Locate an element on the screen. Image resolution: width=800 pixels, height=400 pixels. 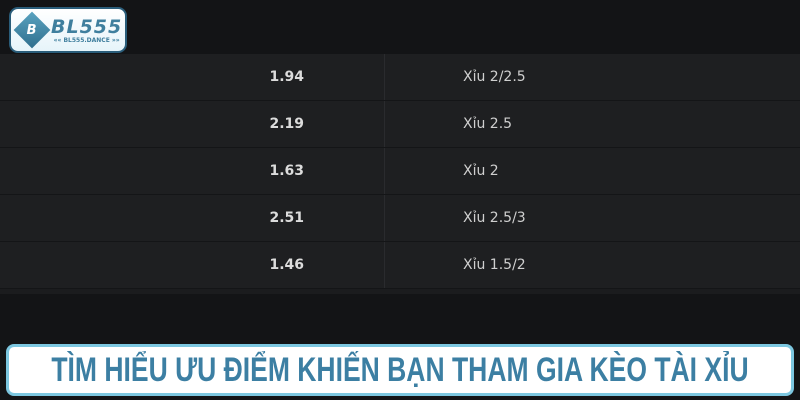
logo-name: BL555 is located at coordinates (87, 26).